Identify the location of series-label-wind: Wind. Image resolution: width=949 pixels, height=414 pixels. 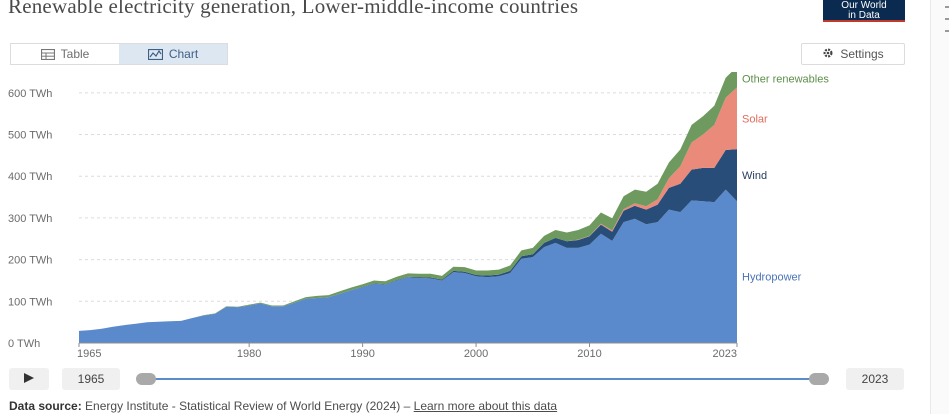
(754, 176).